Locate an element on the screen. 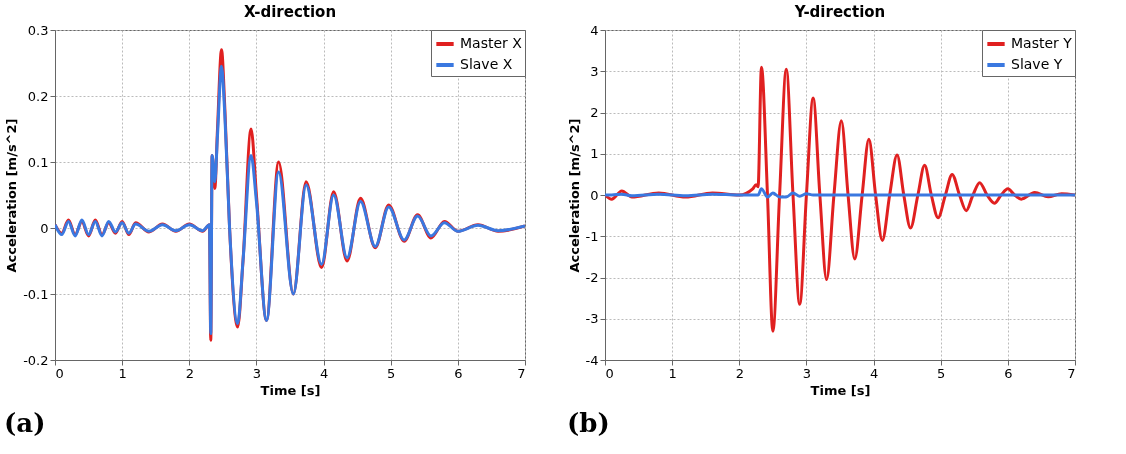 The width and height of the screenshot is (1126, 454). y-tick-label: 0.1 is located at coordinates (38, 162).